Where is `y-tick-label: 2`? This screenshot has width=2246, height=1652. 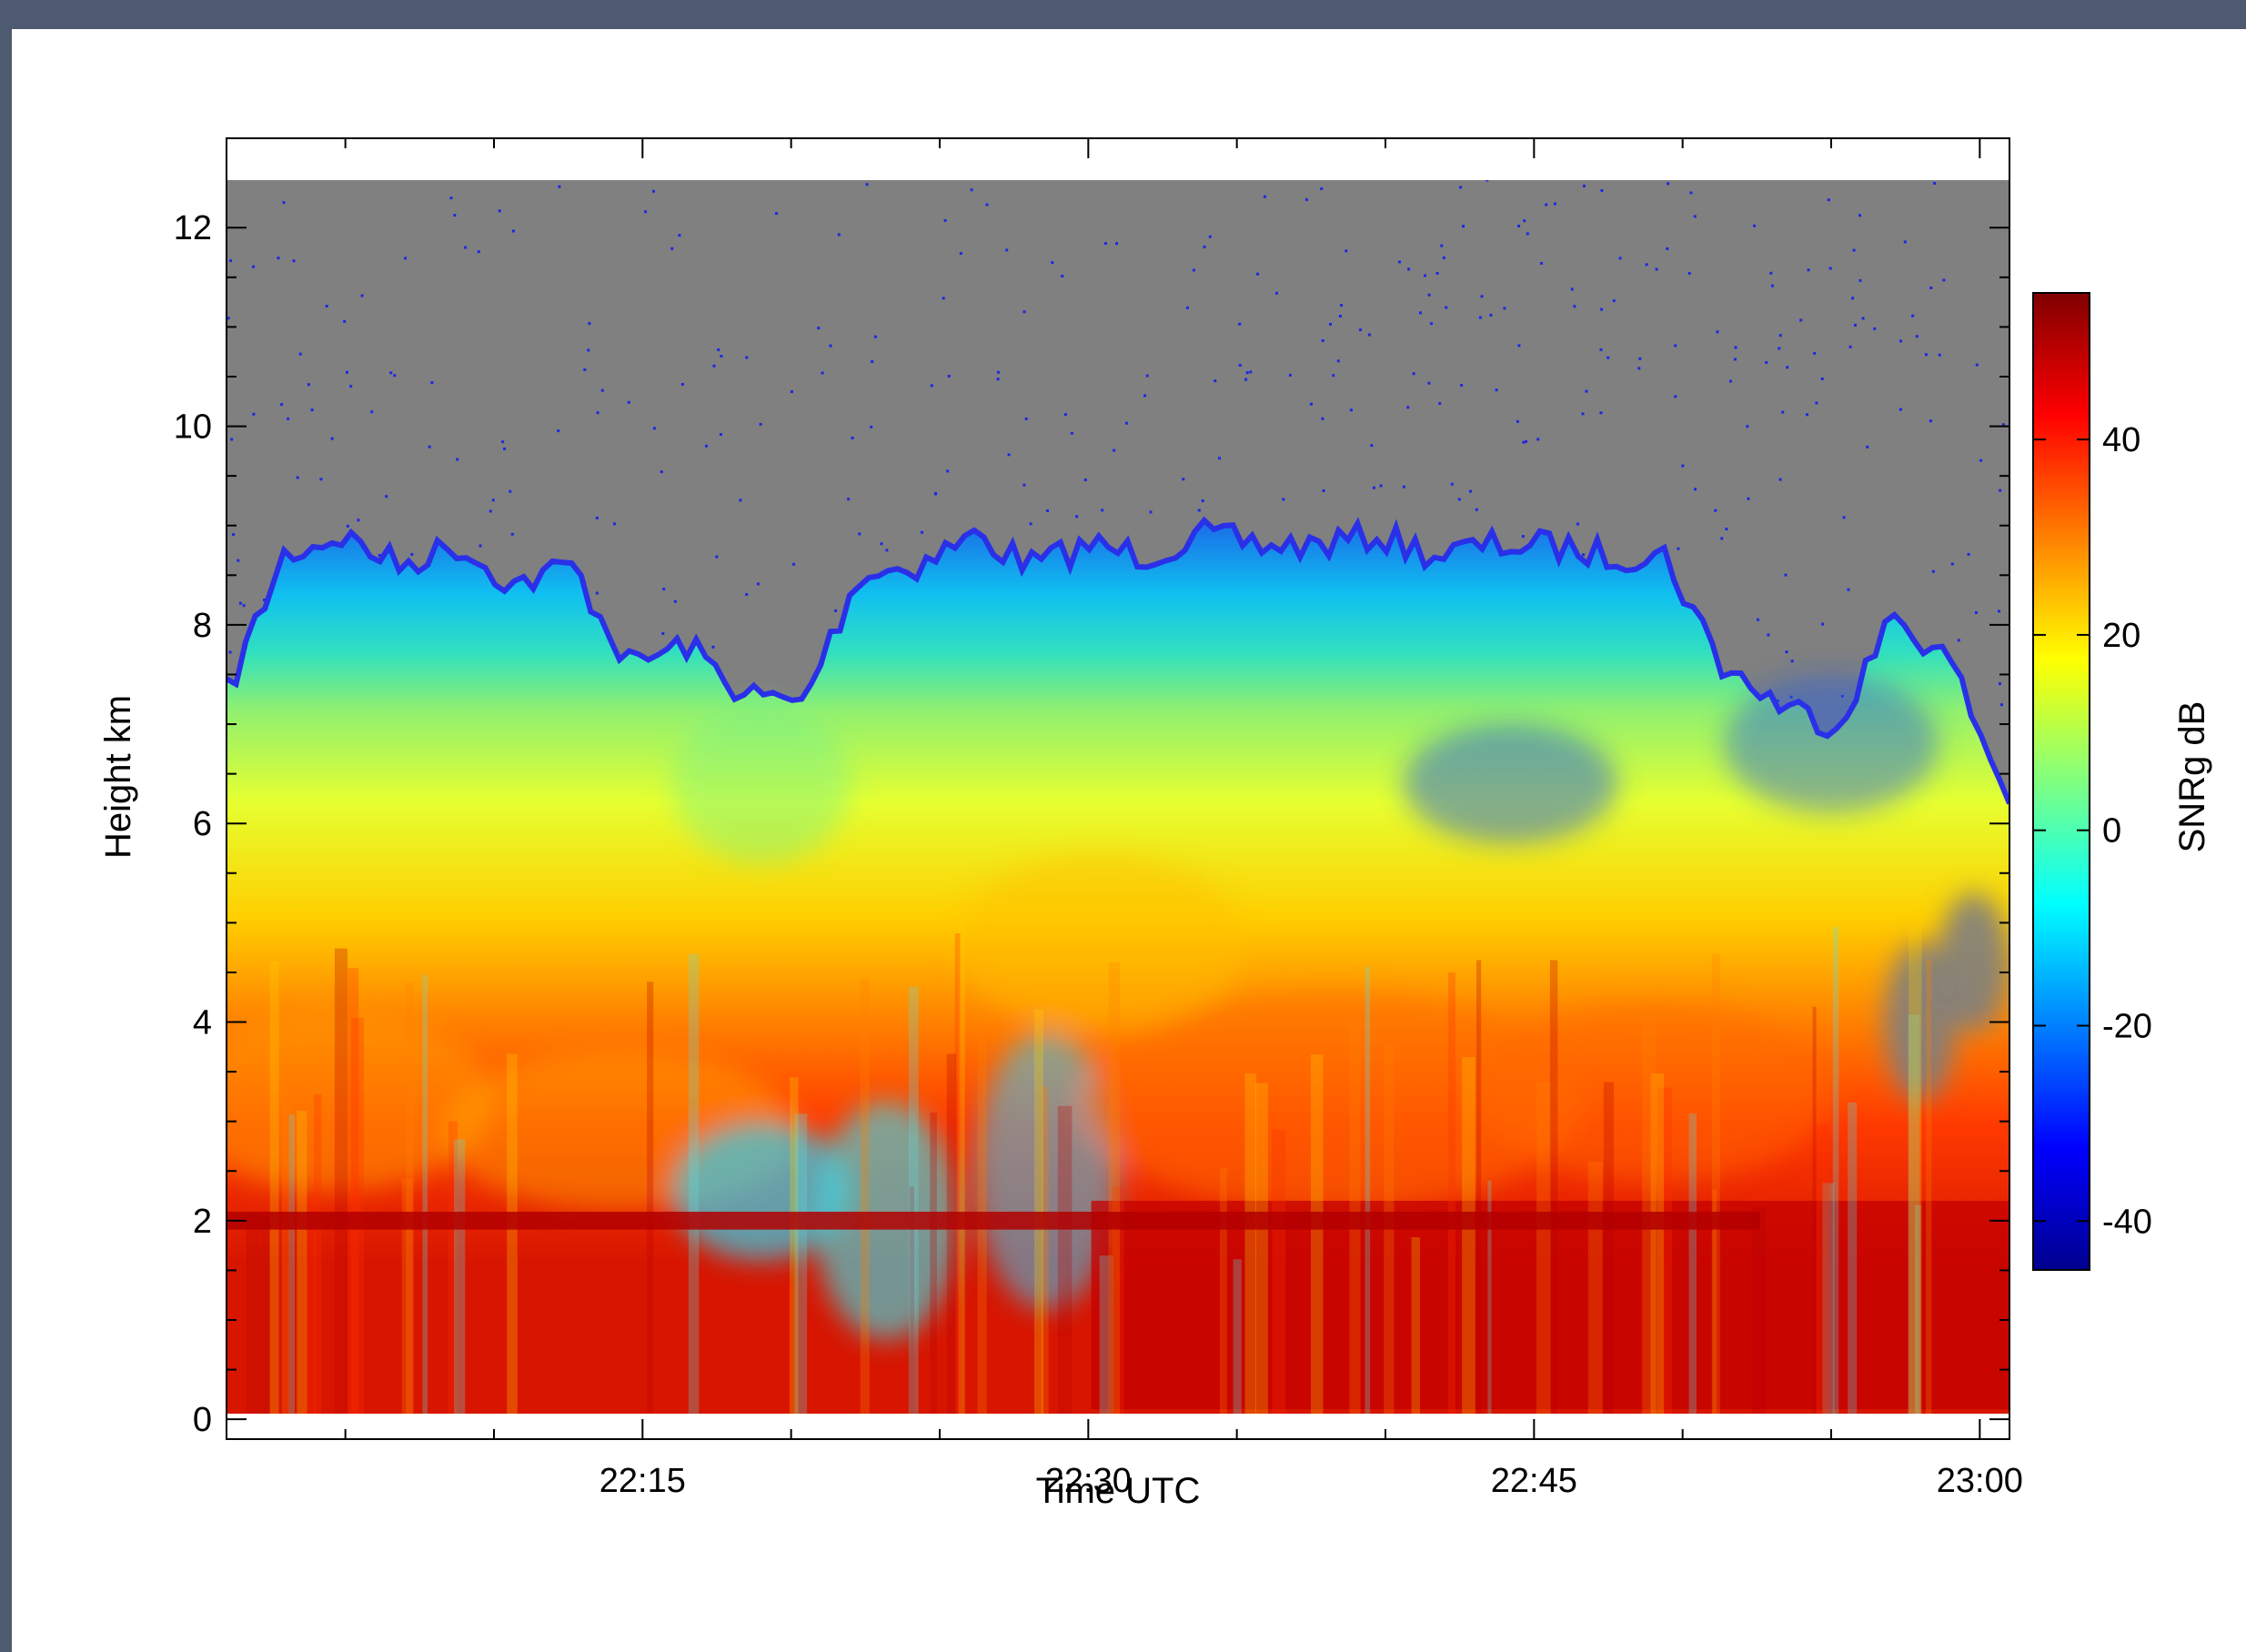
y-tick-label: 2 is located at coordinates (202, 1222).